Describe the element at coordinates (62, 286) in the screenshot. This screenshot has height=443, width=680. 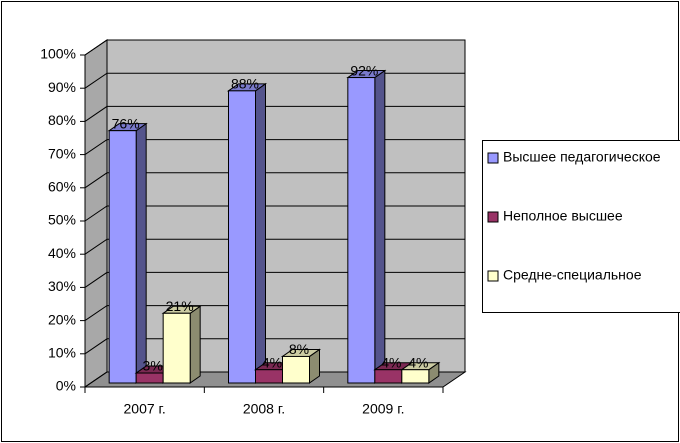
I see `y-tick-label: 30%` at that location.